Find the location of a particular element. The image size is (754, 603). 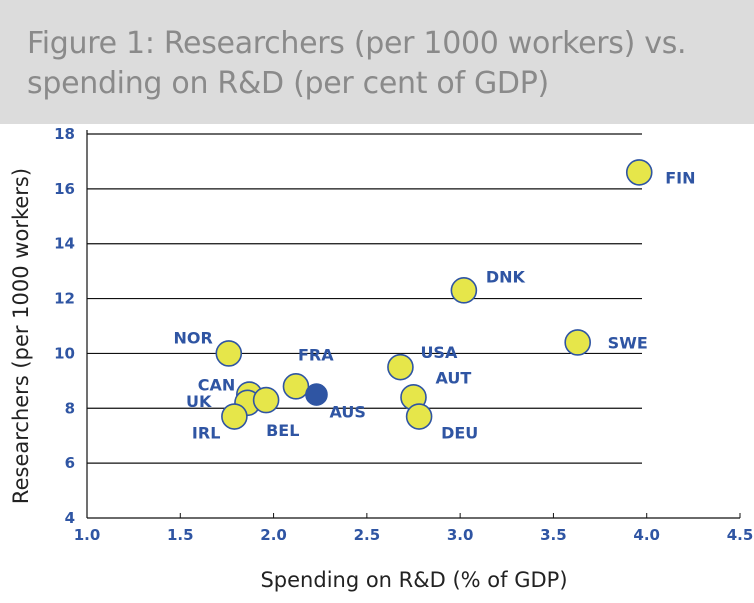

x-axis-title: Spending on R&D (% of GDP) is located at coordinates (413, 580).